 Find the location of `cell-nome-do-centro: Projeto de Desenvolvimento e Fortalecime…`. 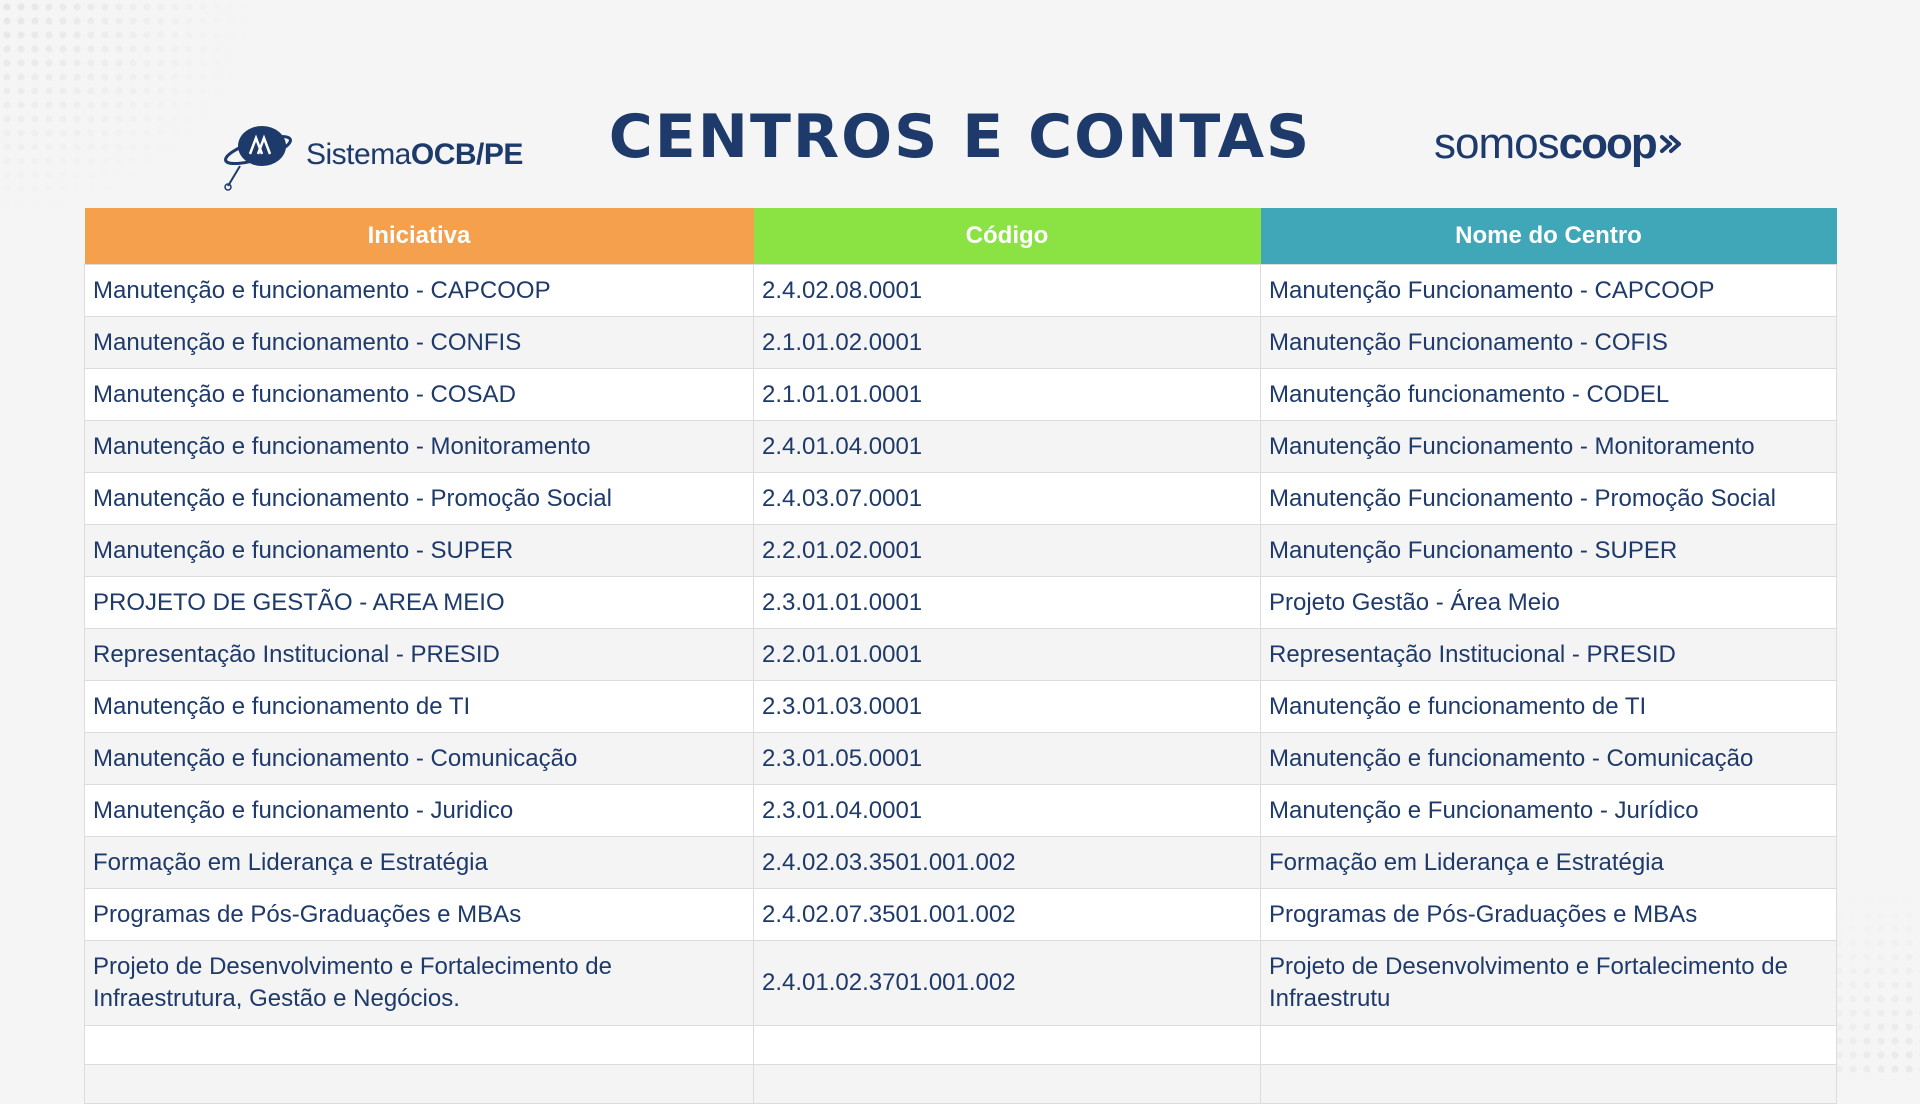

cell-nome-do-centro: Projeto de Desenvolvimento e Fortalecime… is located at coordinates (1548, 983).